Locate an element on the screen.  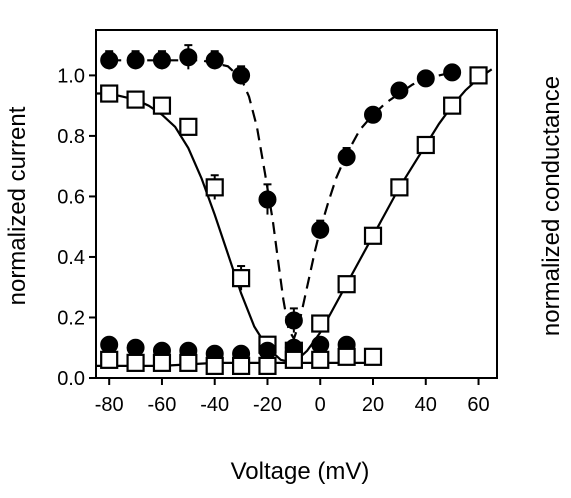
y-axis-label: normalized current is located at coordinates (17, 205).